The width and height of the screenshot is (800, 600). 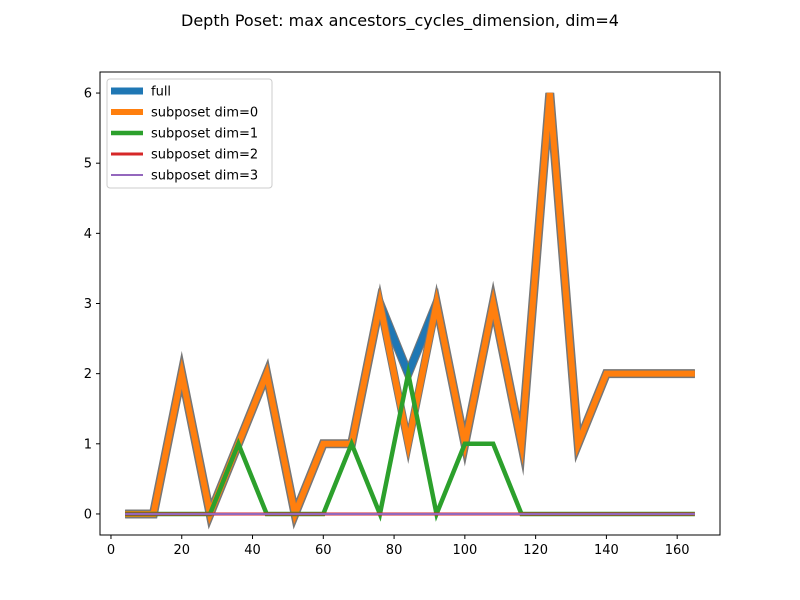 I want to click on x-tick-label: 40, so click(x=252, y=550).